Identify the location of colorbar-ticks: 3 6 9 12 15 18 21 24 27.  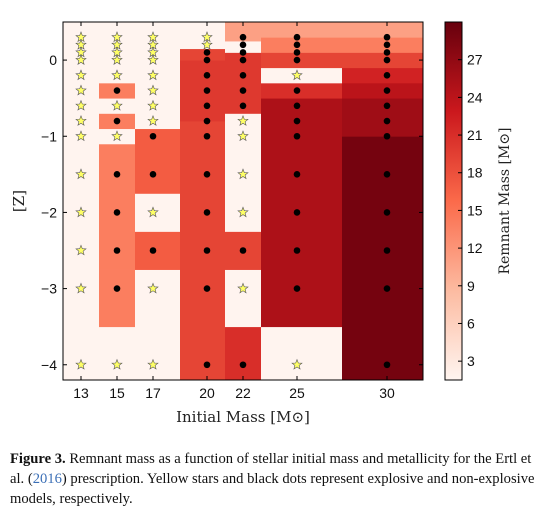
(470, 210).